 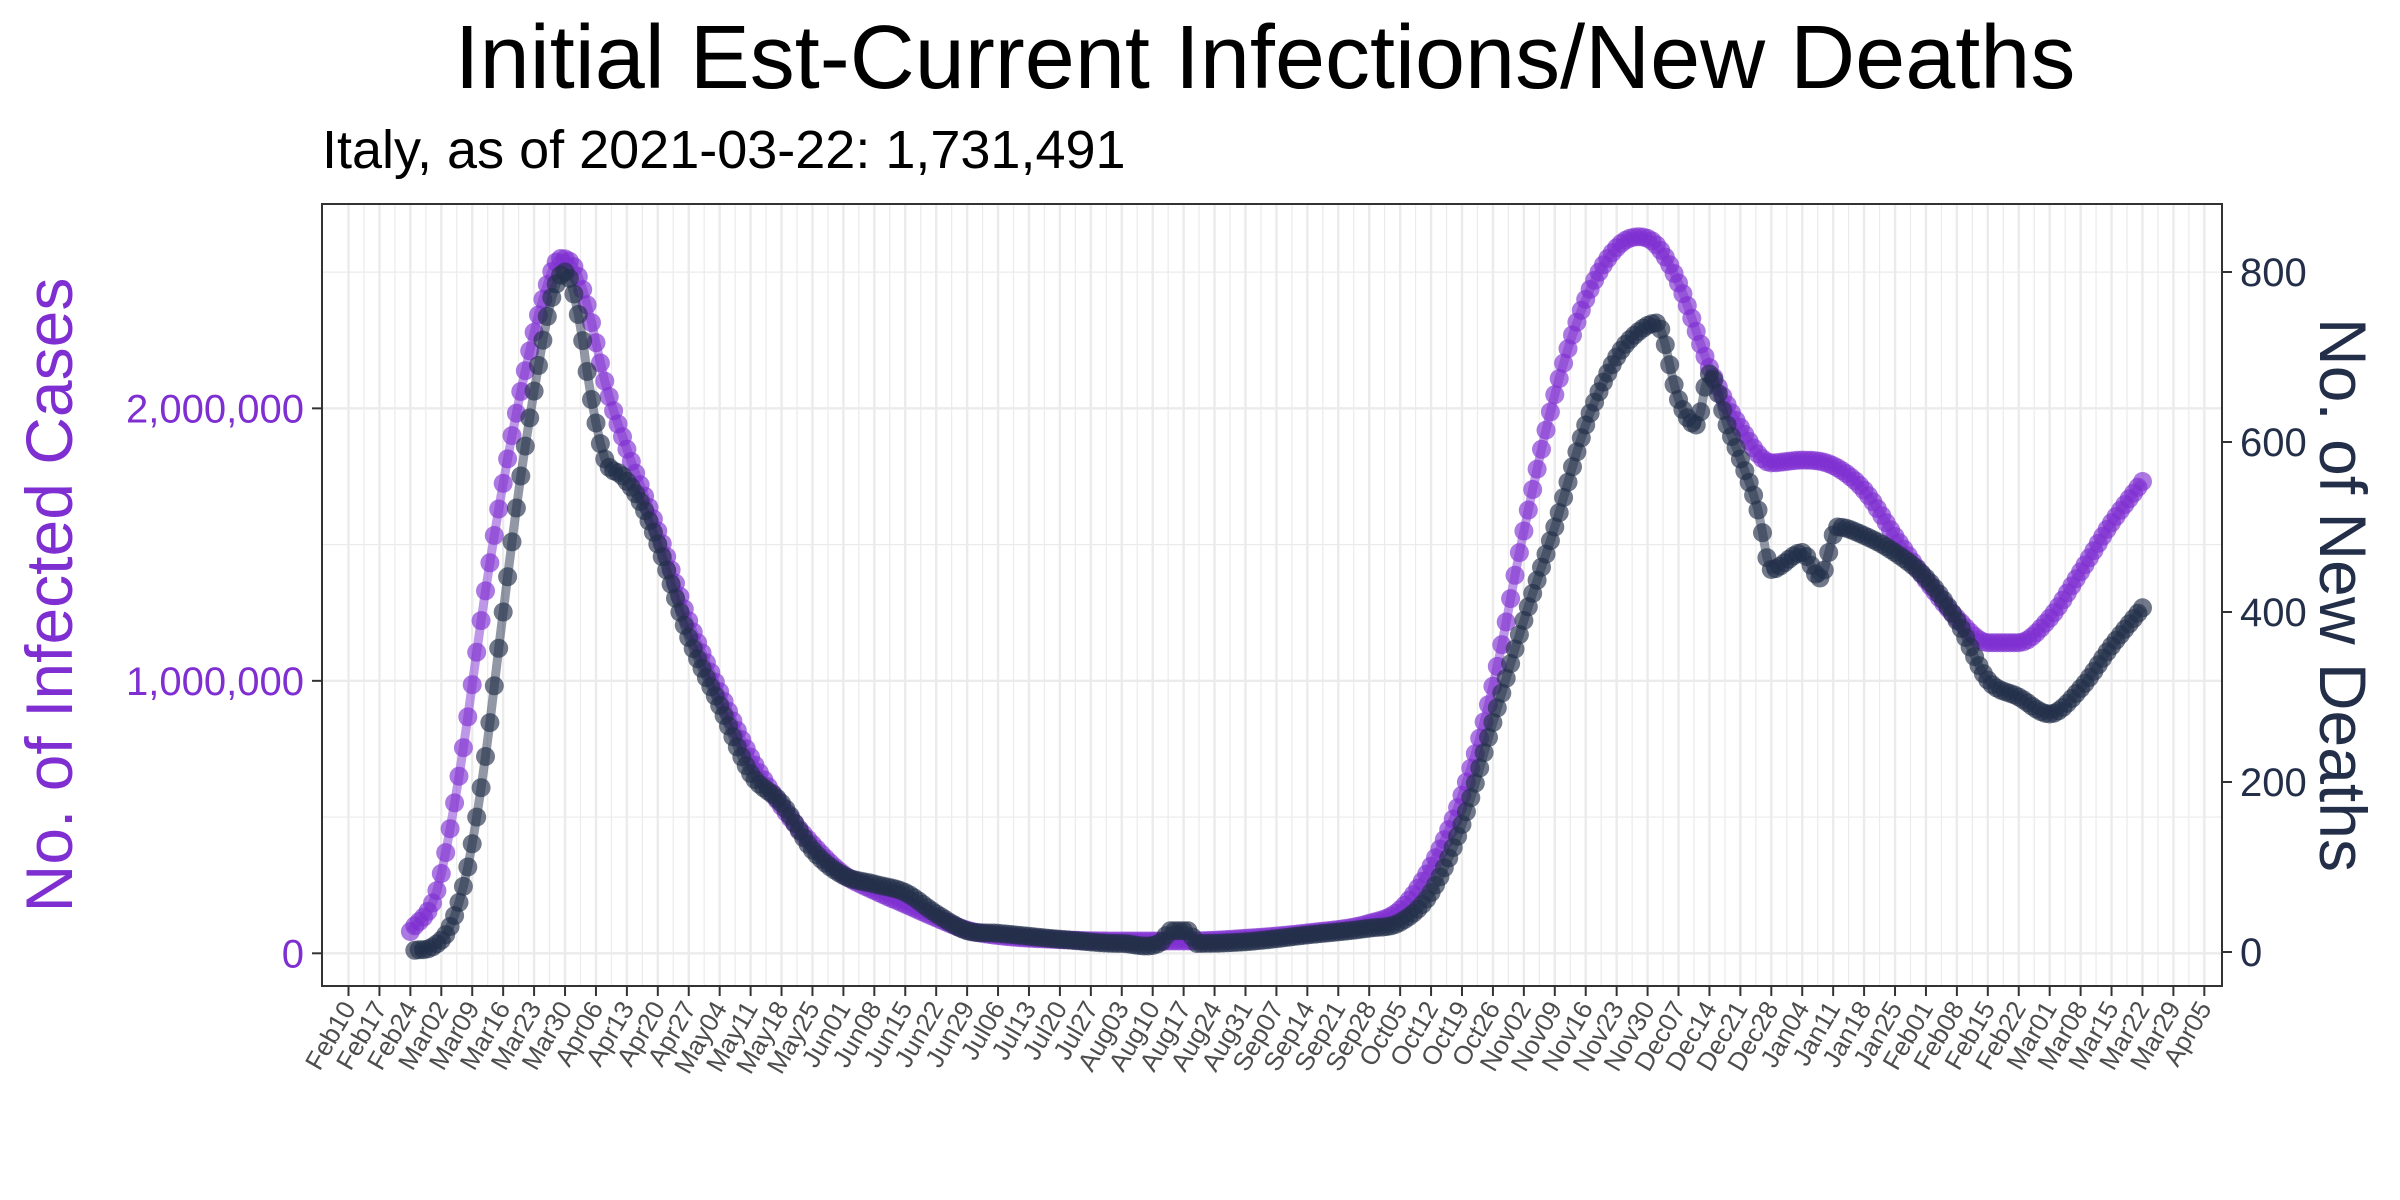 I want to click on right-axis-title: No. of New Deaths, so click(x=2343, y=595).